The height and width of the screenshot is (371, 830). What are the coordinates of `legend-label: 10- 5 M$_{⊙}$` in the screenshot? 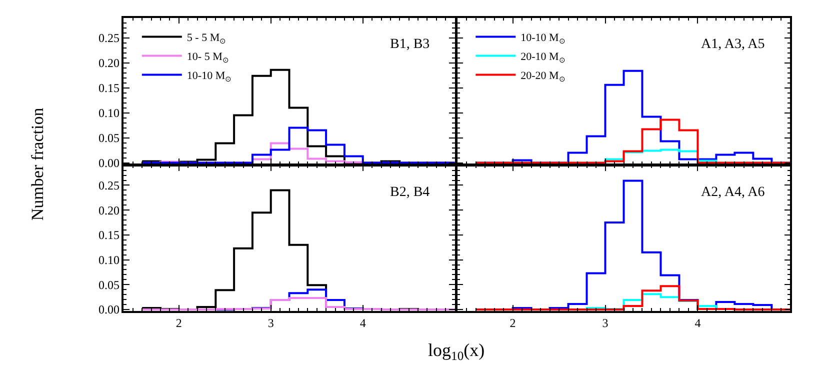 It's located at (208, 57).